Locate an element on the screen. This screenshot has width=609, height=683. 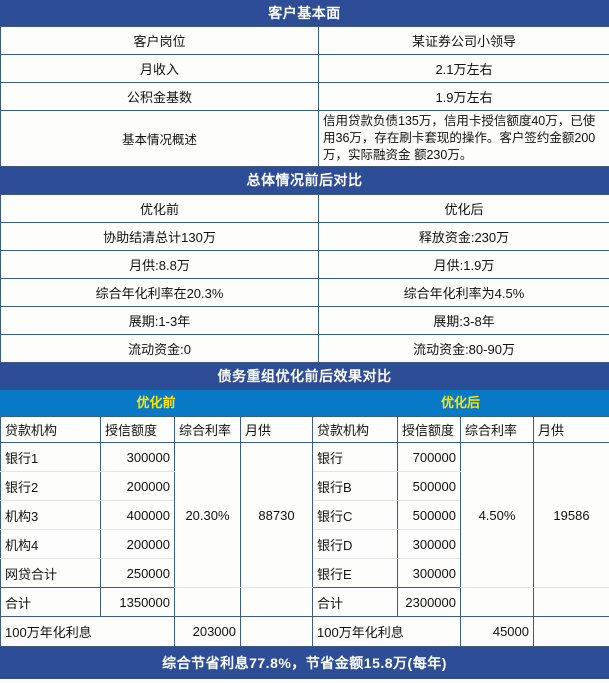
table-row: 网贷合计 250000 银行E 300000 is located at coordinates (304, 573).